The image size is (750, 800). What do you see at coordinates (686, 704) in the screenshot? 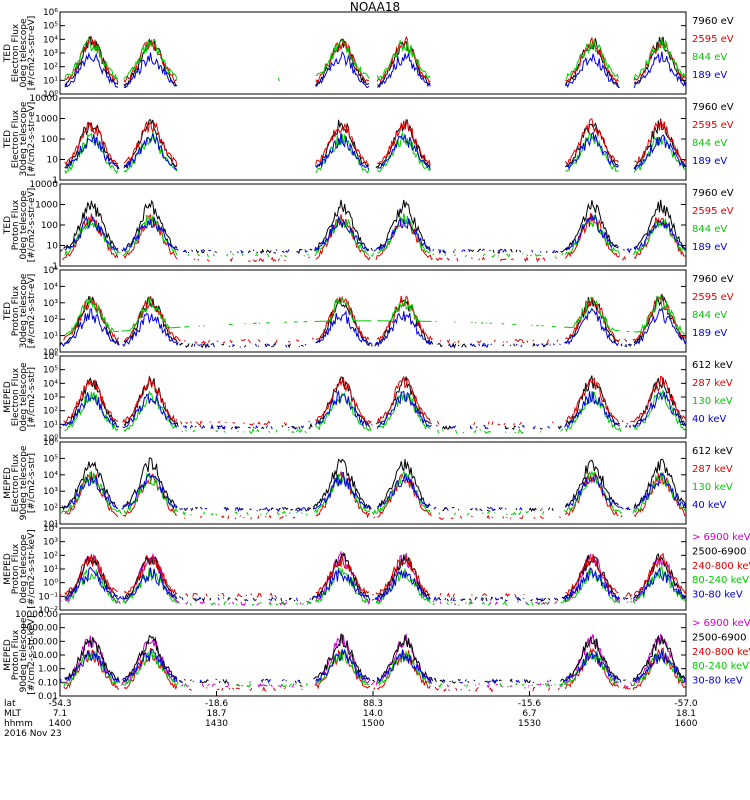
I see `xaxis-value: -57.0` at bounding box center [686, 704].